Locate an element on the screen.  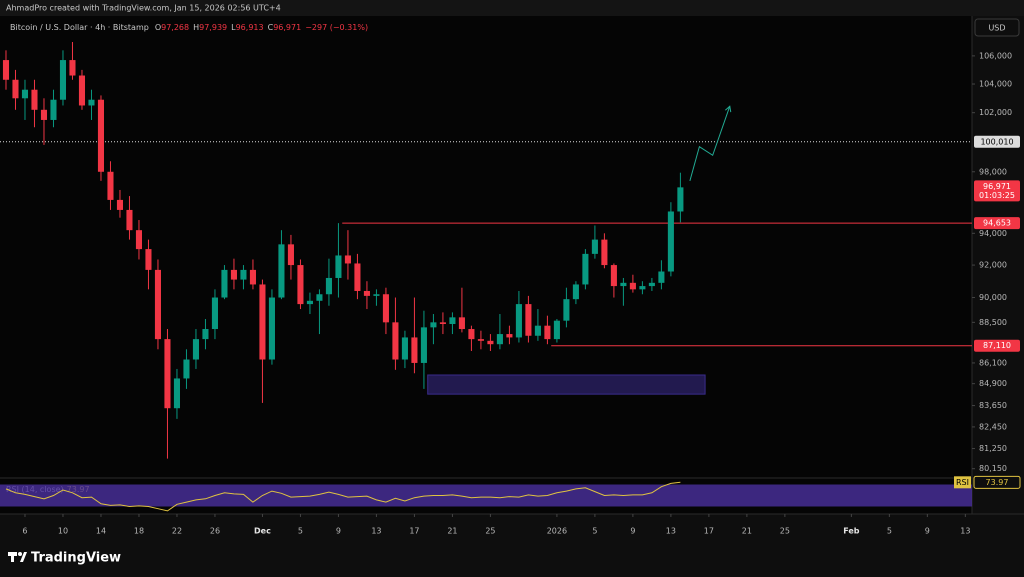
x-tick-label: 22 is located at coordinates (177, 531).